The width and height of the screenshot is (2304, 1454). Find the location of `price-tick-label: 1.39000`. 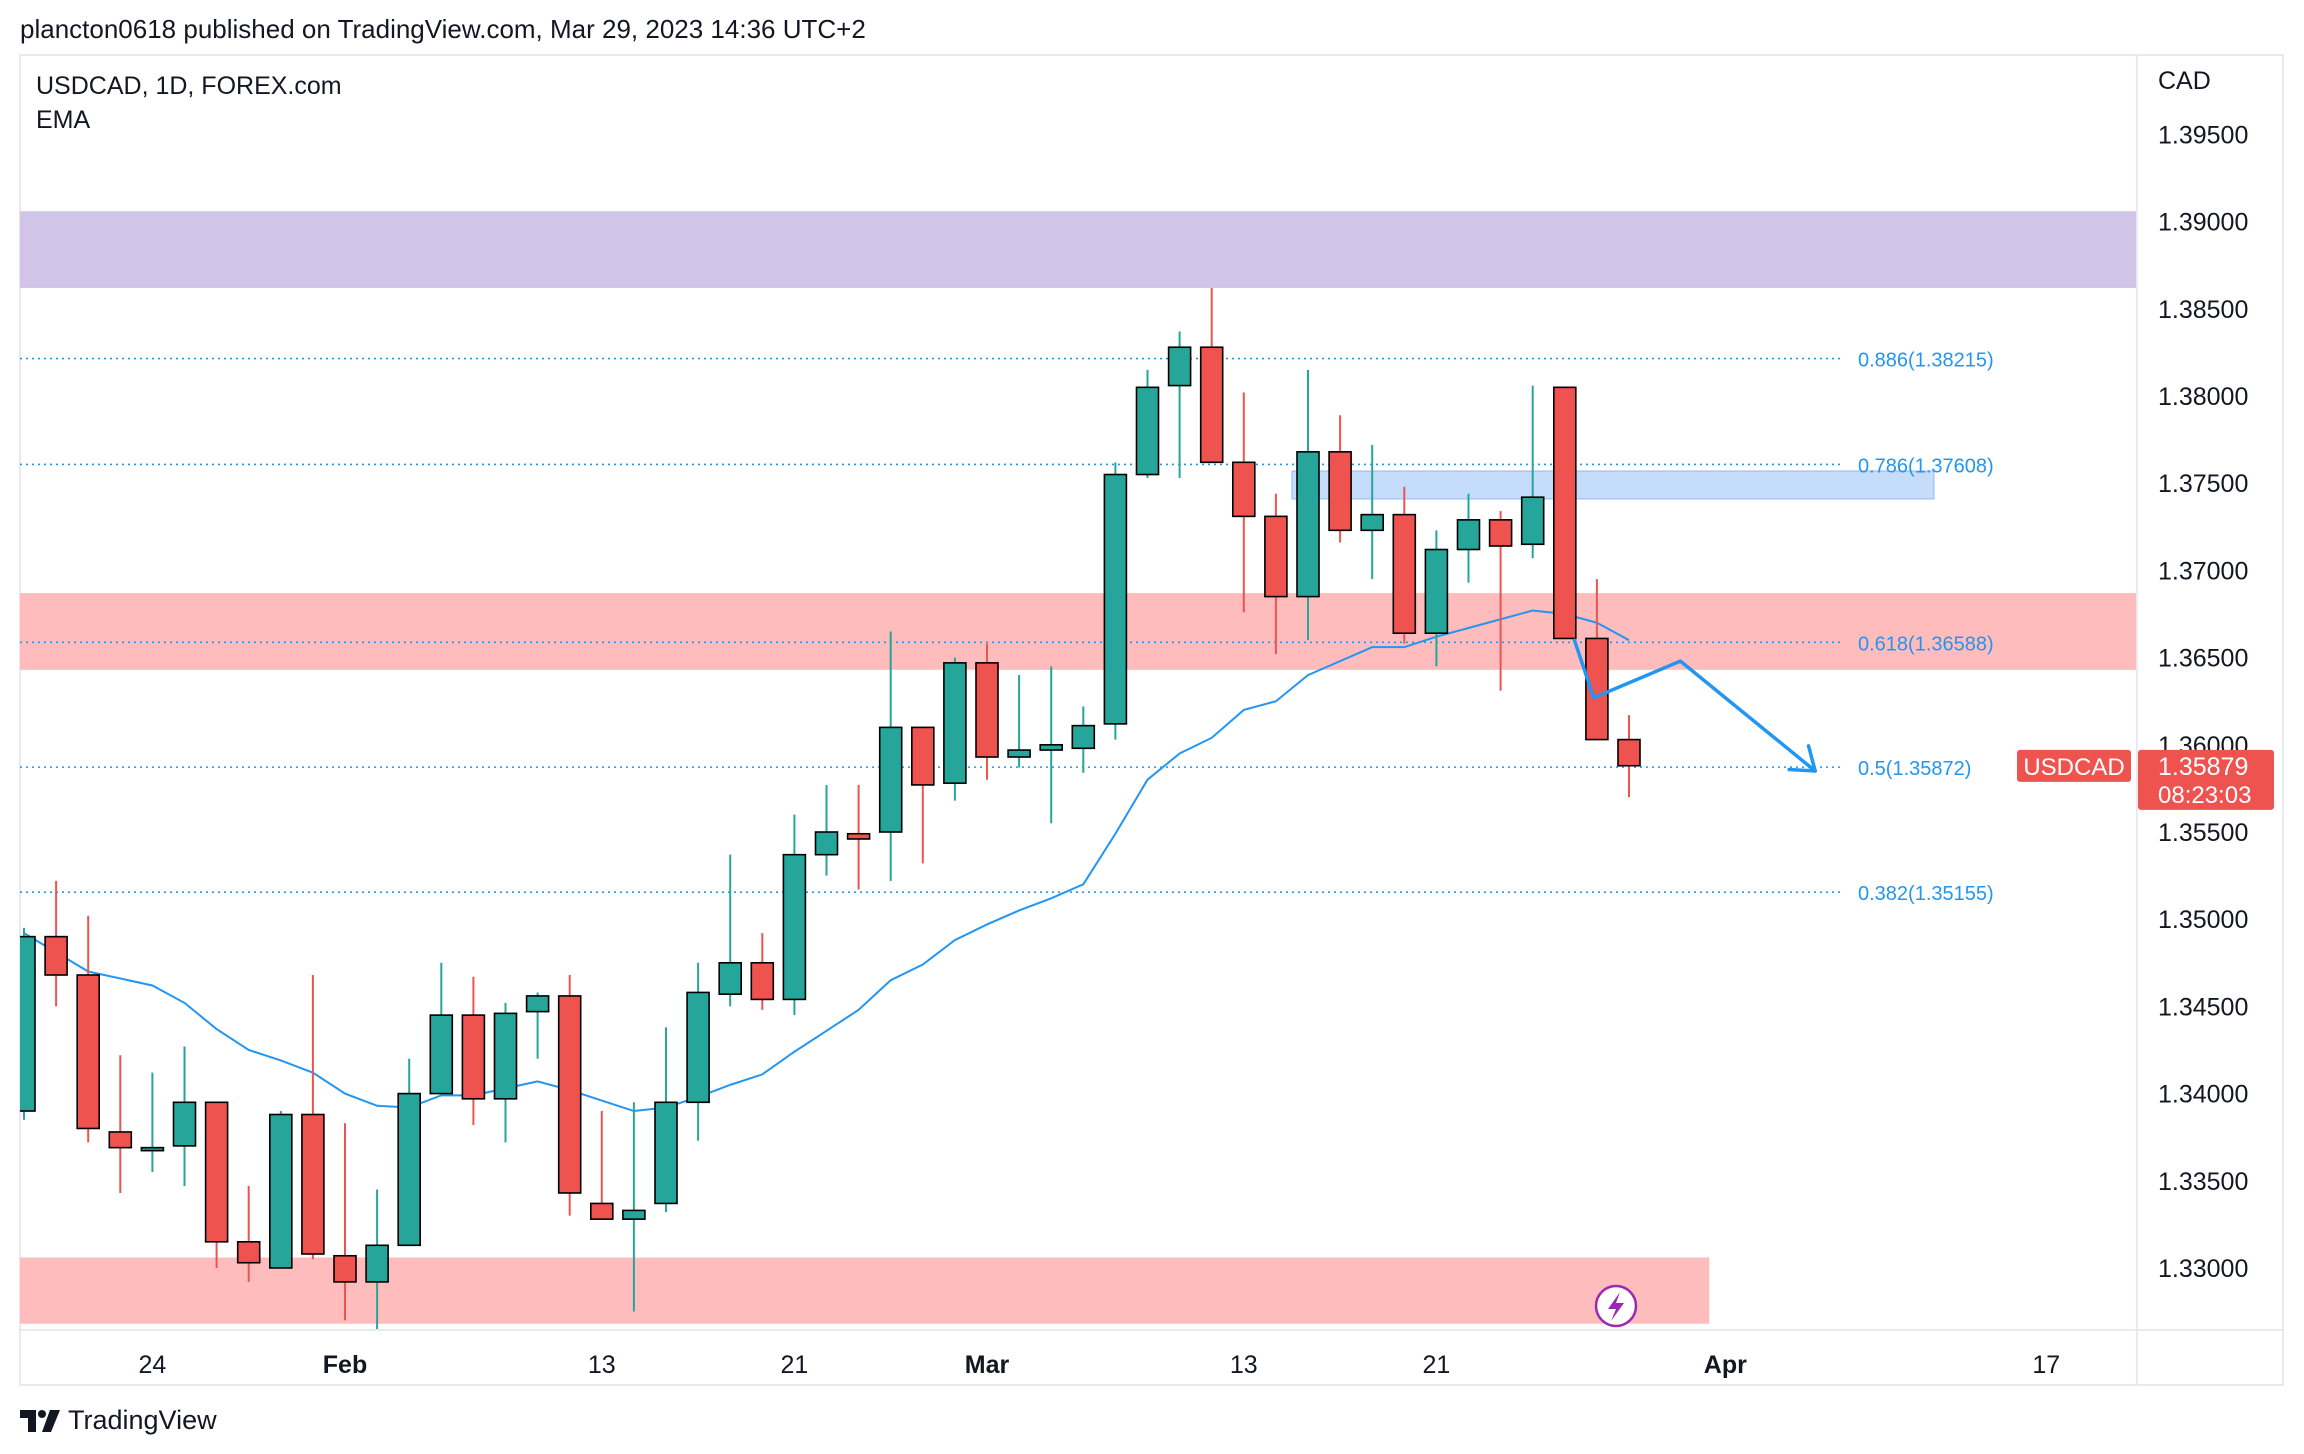

price-tick-label: 1.39000 is located at coordinates (2203, 223).